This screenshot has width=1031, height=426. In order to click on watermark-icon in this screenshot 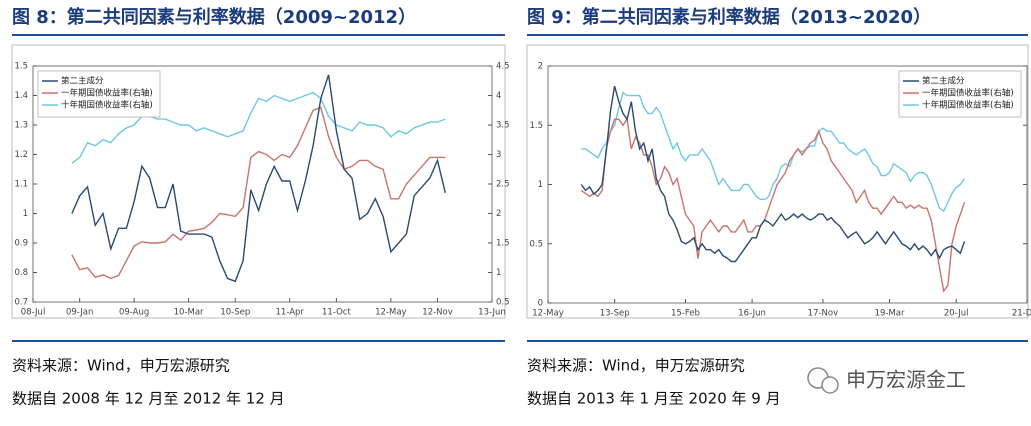, I will do `click(830, 385)`.